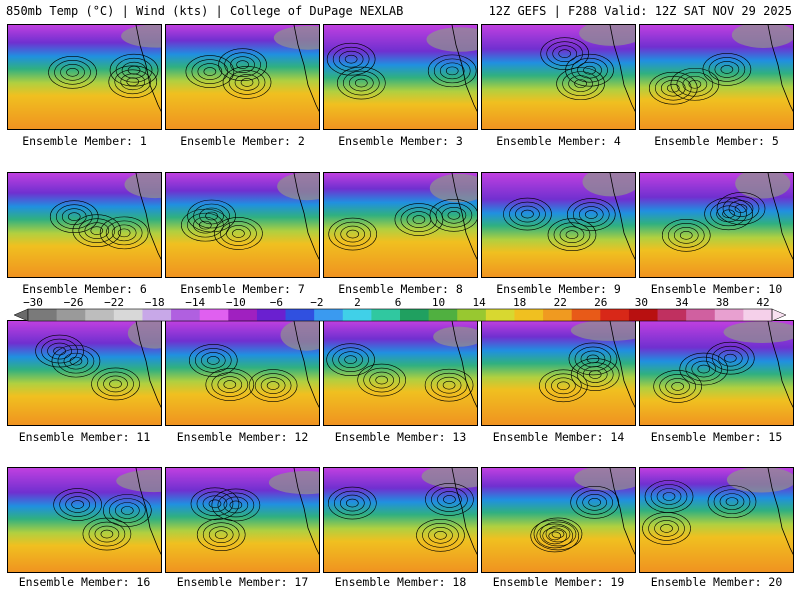  Describe the element at coordinates (73, 302) in the screenshot. I see `colorbar-tick: −26` at that location.